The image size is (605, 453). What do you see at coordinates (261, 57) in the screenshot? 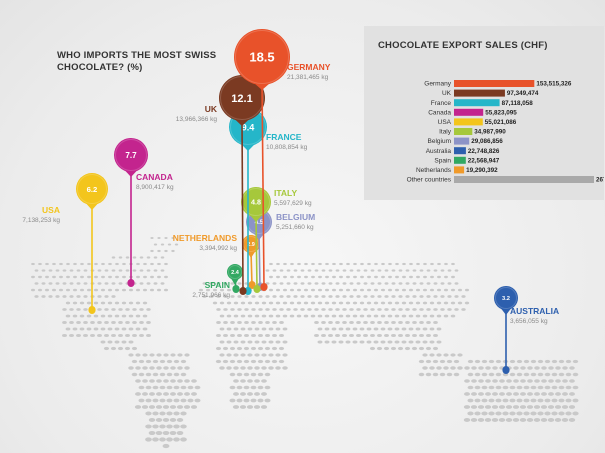
I see `pin-percent: 18.5` at bounding box center [261, 57].